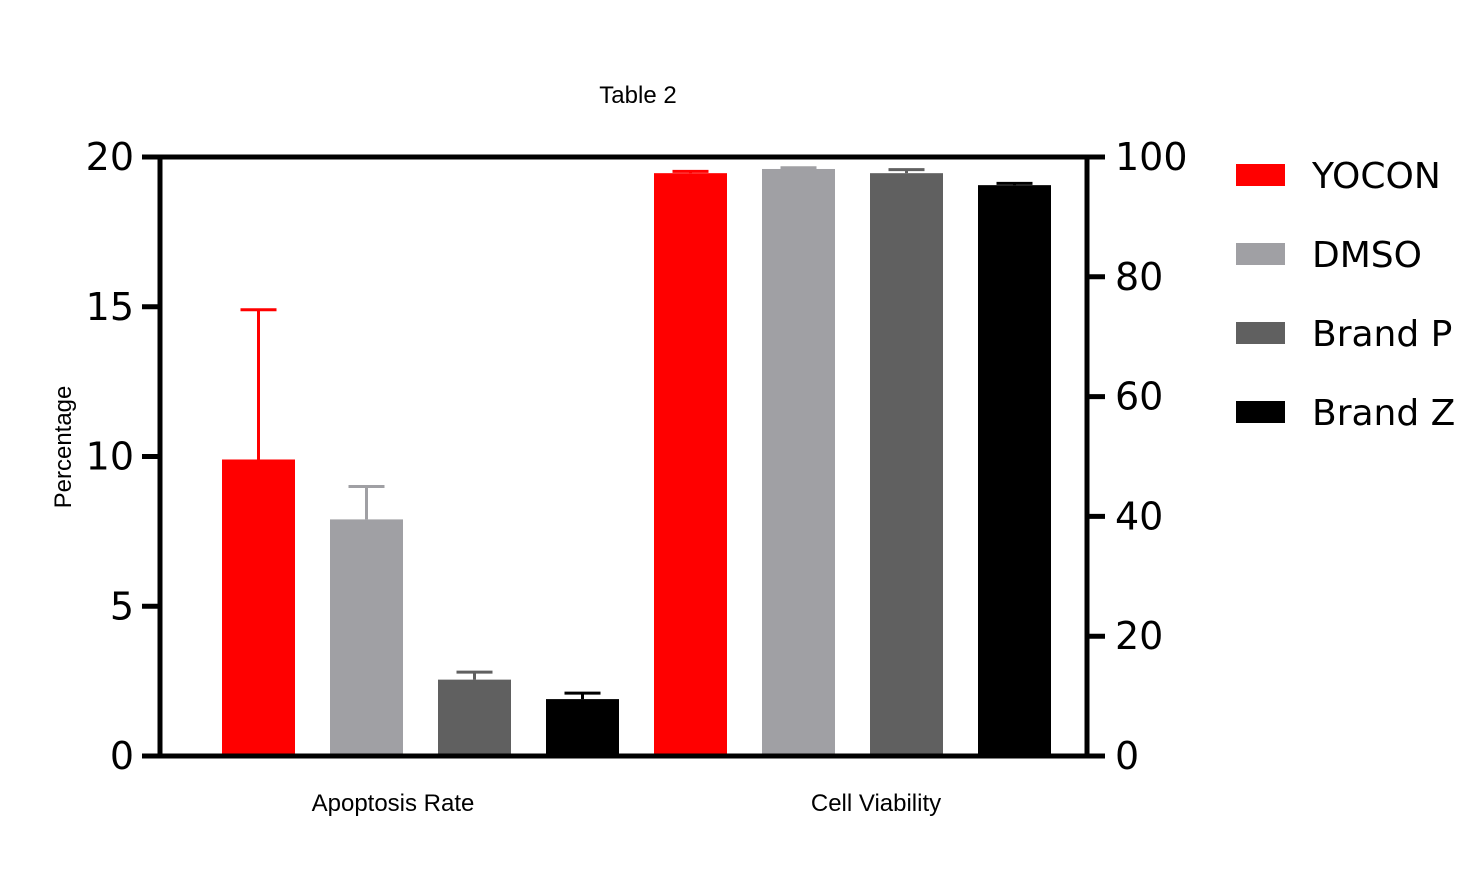 The height and width of the screenshot is (873, 1483). I want to click on left-tick-label: 20, so click(110, 157).